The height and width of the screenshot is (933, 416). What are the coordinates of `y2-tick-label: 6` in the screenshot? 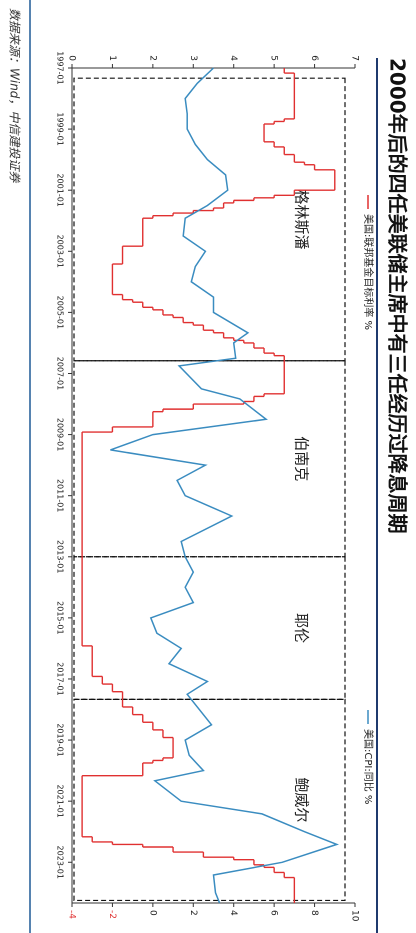 It's located at (274, 913).